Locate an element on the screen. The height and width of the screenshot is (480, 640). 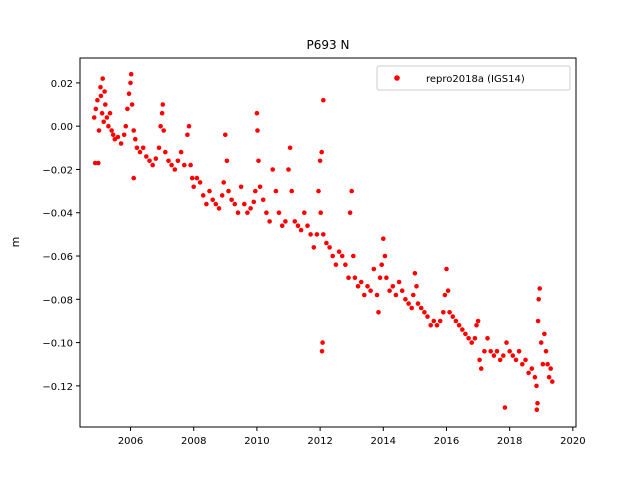
x-tick-label: 2016 is located at coordinates (446, 441).